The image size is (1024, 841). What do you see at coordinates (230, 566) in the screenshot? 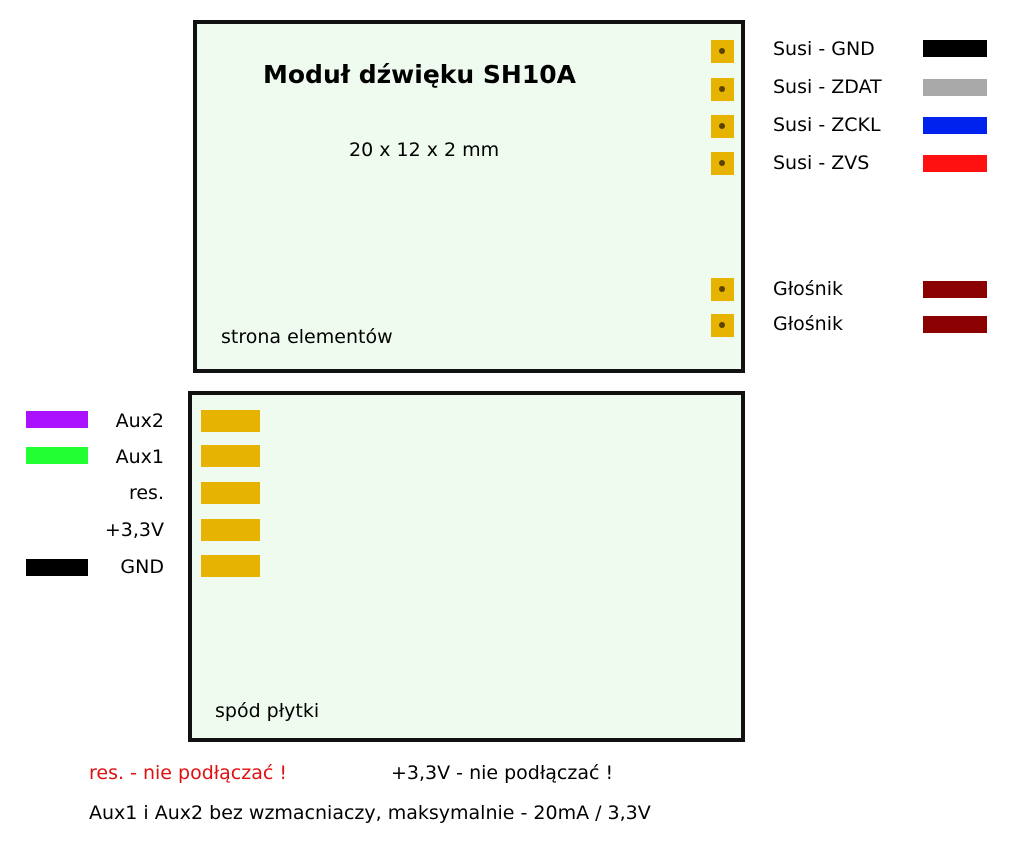
I see `pad-gnd` at bounding box center [230, 566].